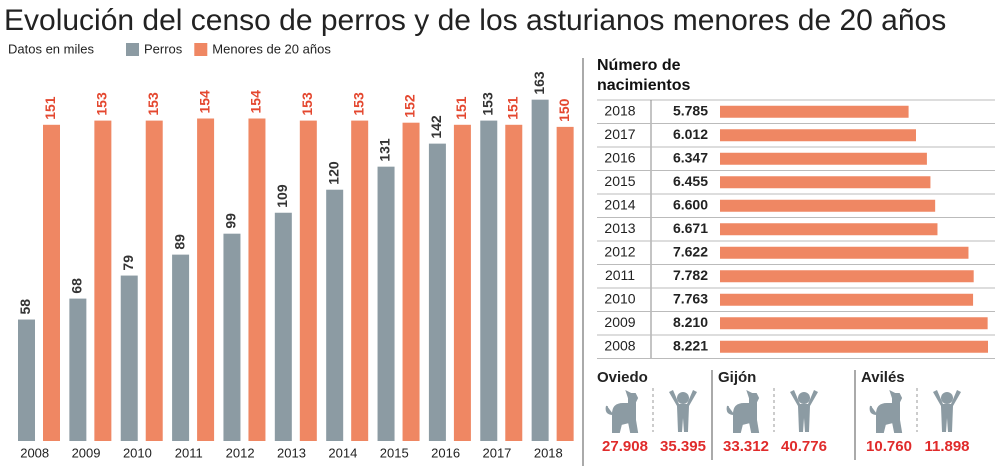 The height and width of the screenshot is (466, 1000). What do you see at coordinates (690, 181) in the screenshot?
I see `value-label: 6.455` at bounding box center [690, 181].